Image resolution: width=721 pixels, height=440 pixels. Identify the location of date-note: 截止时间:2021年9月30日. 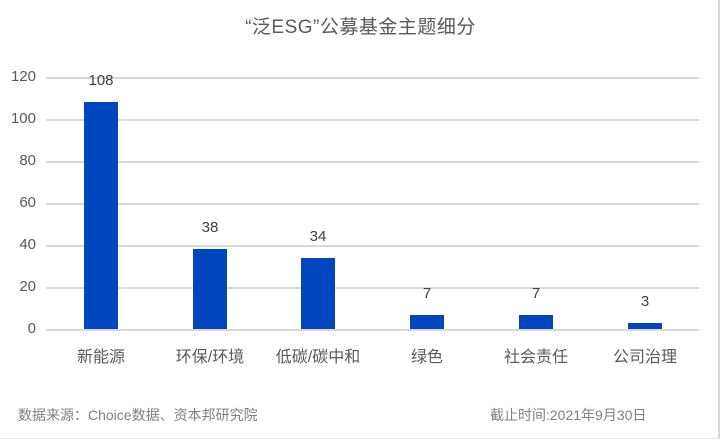
(568, 415).